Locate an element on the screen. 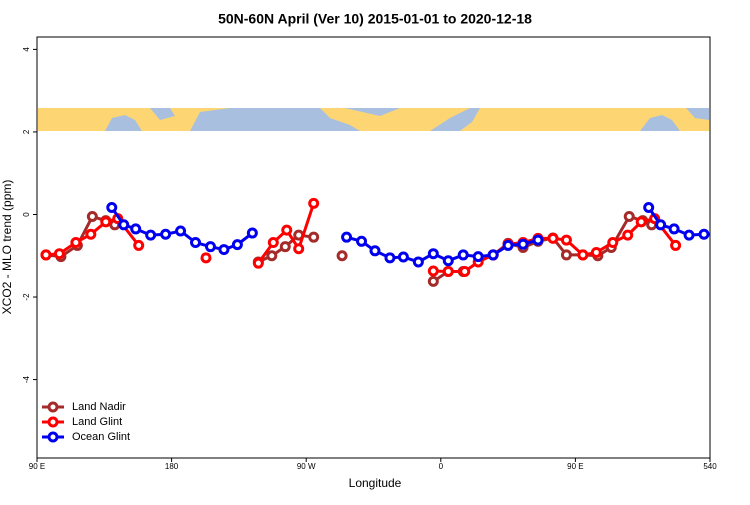 This screenshot has height=505, width=750. x-tick-label: 180 is located at coordinates (172, 466).